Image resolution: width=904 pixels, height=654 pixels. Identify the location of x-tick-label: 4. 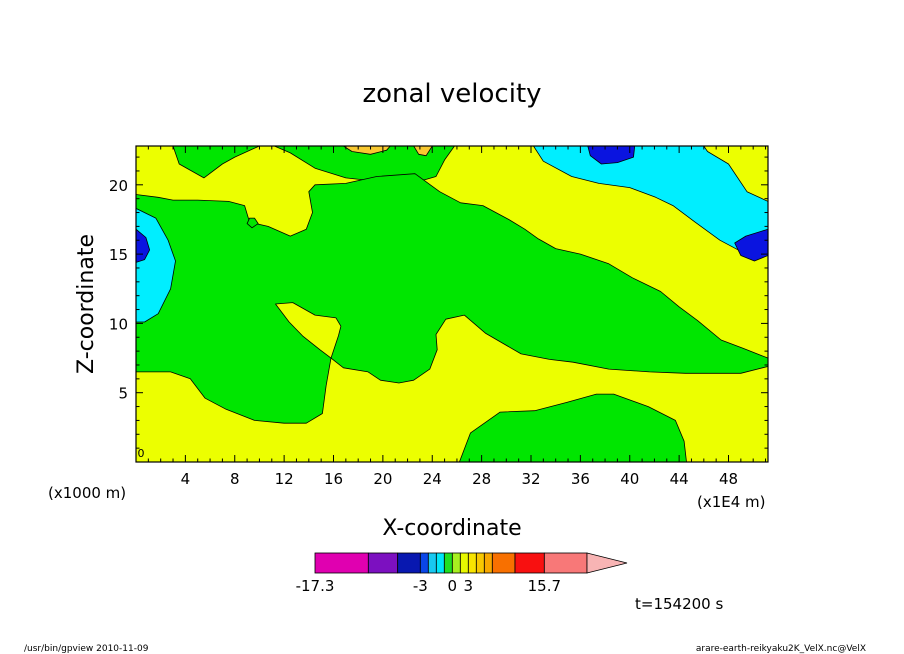
(186, 479).